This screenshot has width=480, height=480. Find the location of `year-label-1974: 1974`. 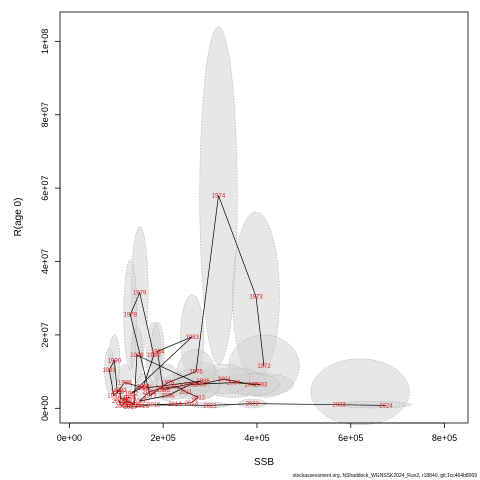

year-label-1974: 1974 is located at coordinates (219, 196).